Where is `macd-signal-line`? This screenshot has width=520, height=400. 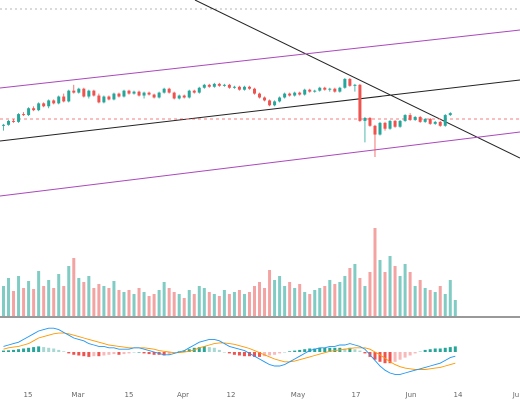 macd-signal-line is located at coordinates (229, 351).